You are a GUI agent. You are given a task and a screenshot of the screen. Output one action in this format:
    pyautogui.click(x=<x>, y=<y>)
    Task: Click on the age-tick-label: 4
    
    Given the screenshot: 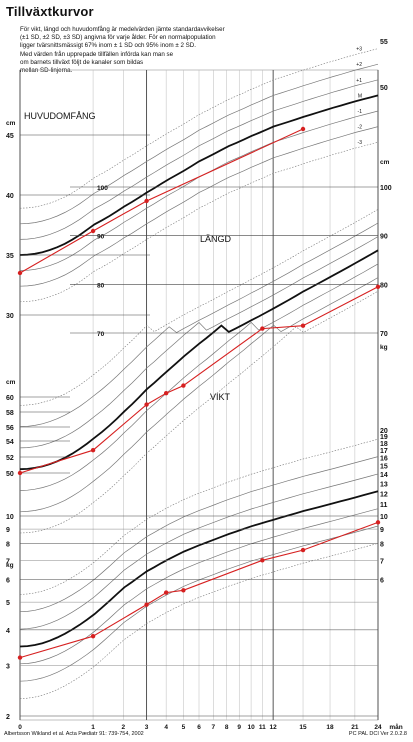 What is the action you would take?
    pyautogui.click(x=166, y=727)
    